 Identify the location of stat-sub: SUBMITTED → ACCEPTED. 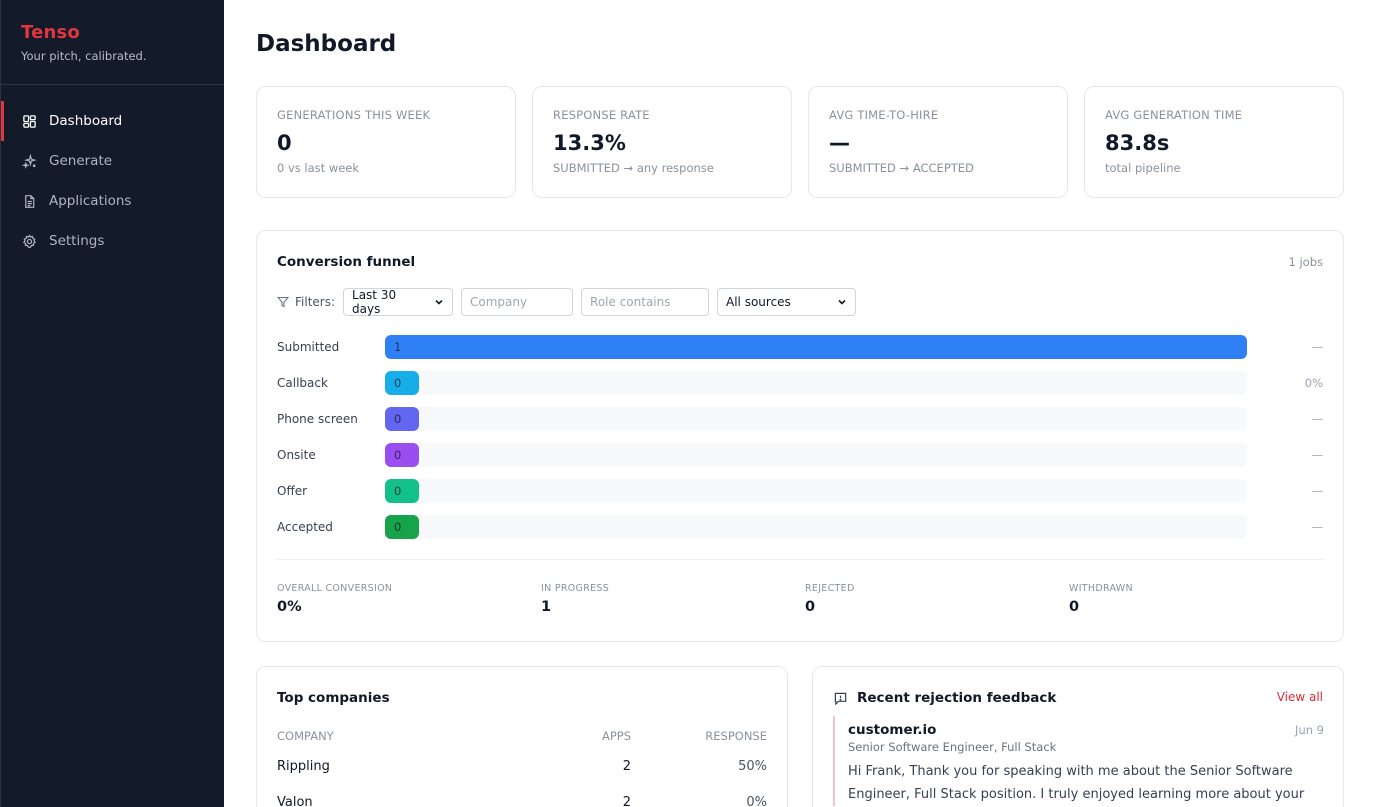
(901, 168).